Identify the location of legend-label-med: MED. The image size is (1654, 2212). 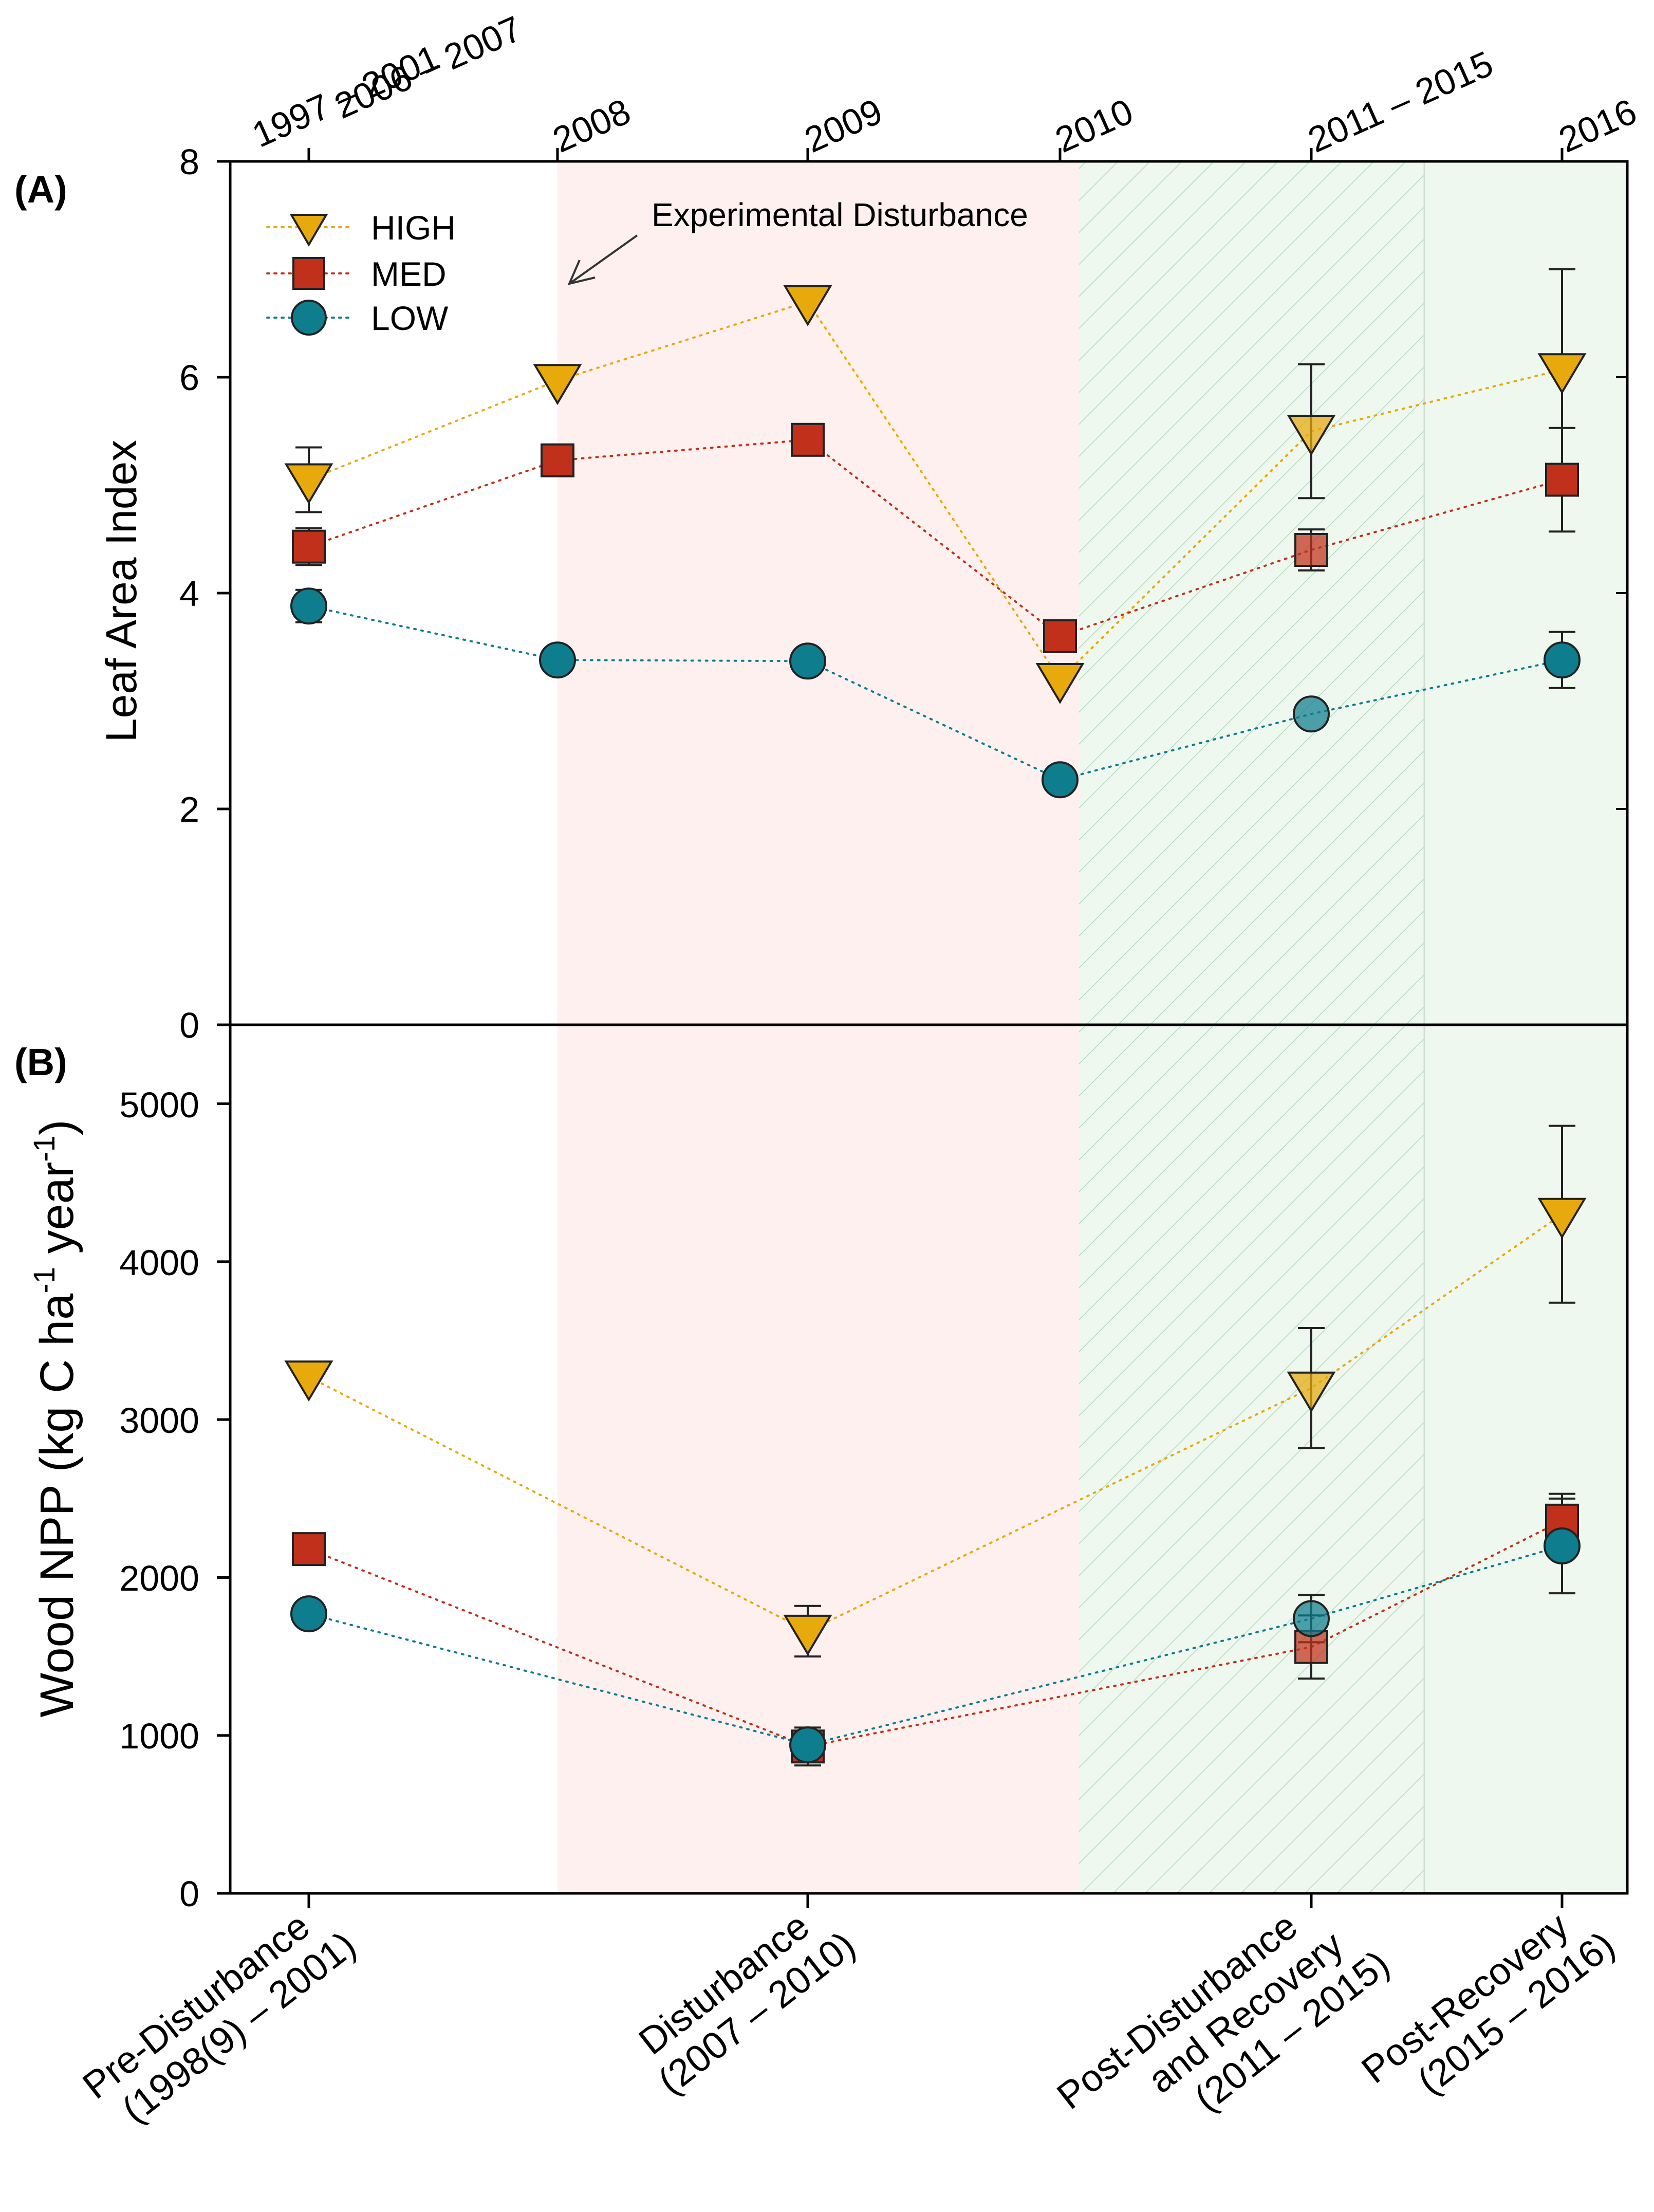
(409, 274).